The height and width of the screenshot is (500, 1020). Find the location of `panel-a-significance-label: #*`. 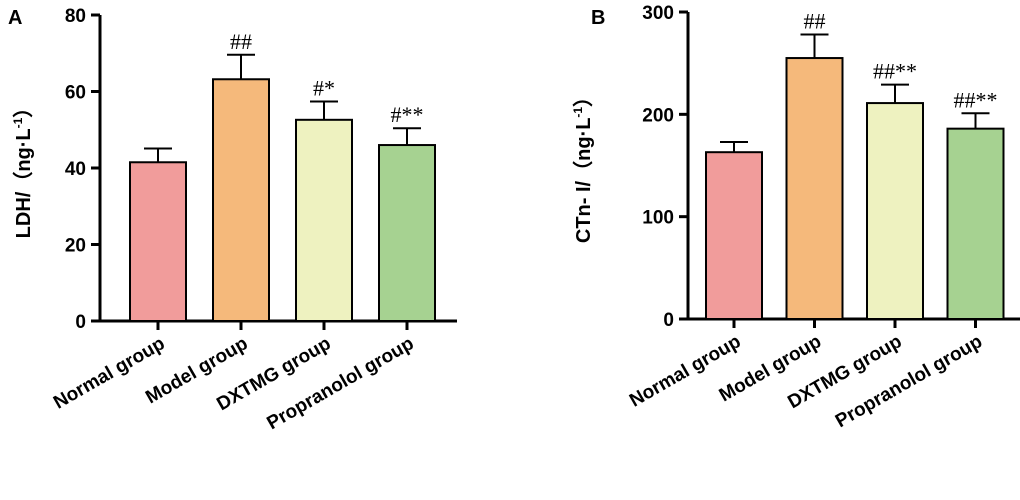

panel-a-significance-label: #* is located at coordinates (324, 87).